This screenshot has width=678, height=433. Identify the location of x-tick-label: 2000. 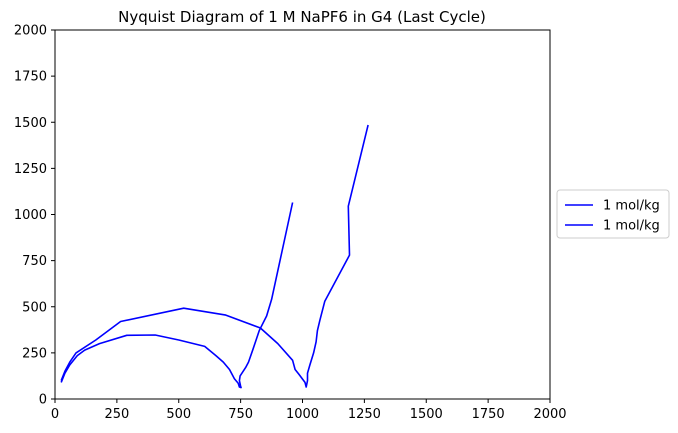
(549, 414).